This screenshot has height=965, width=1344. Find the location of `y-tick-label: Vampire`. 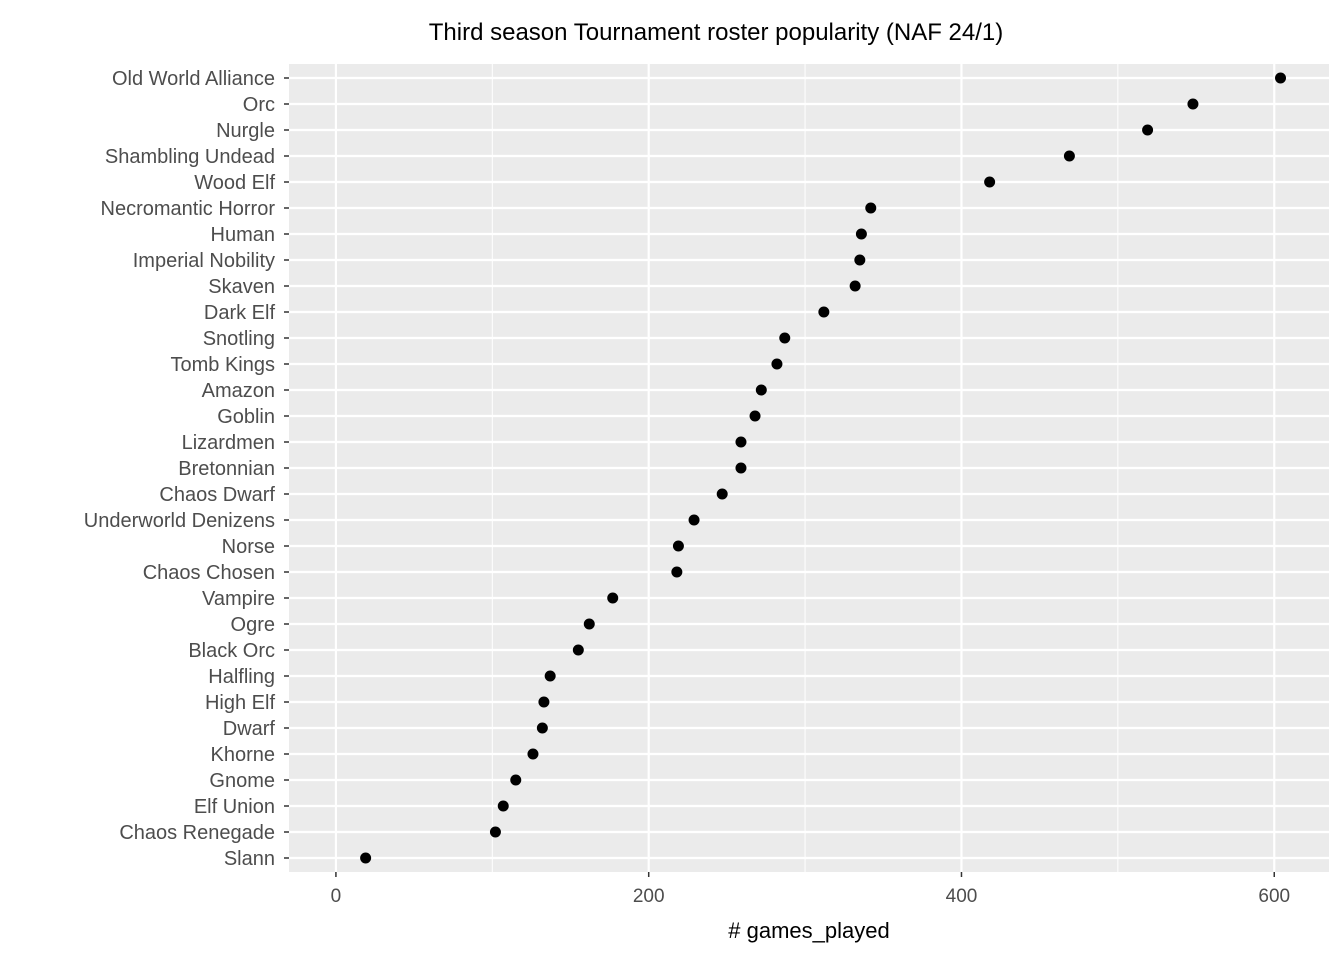

y-tick-label: Vampire is located at coordinates (238, 599).